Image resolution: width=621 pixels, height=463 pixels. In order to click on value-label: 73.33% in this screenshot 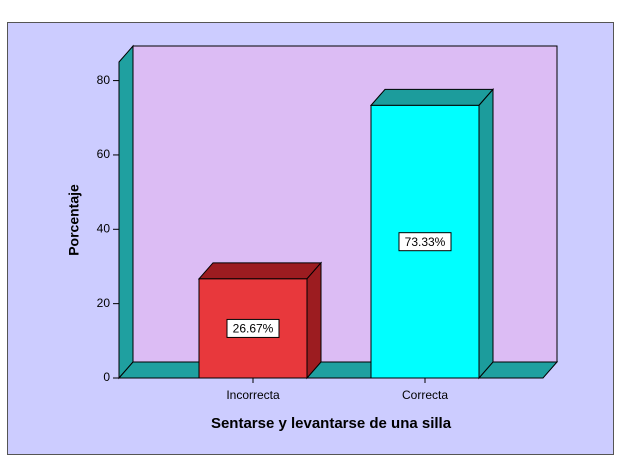, I will do `click(425, 242)`.